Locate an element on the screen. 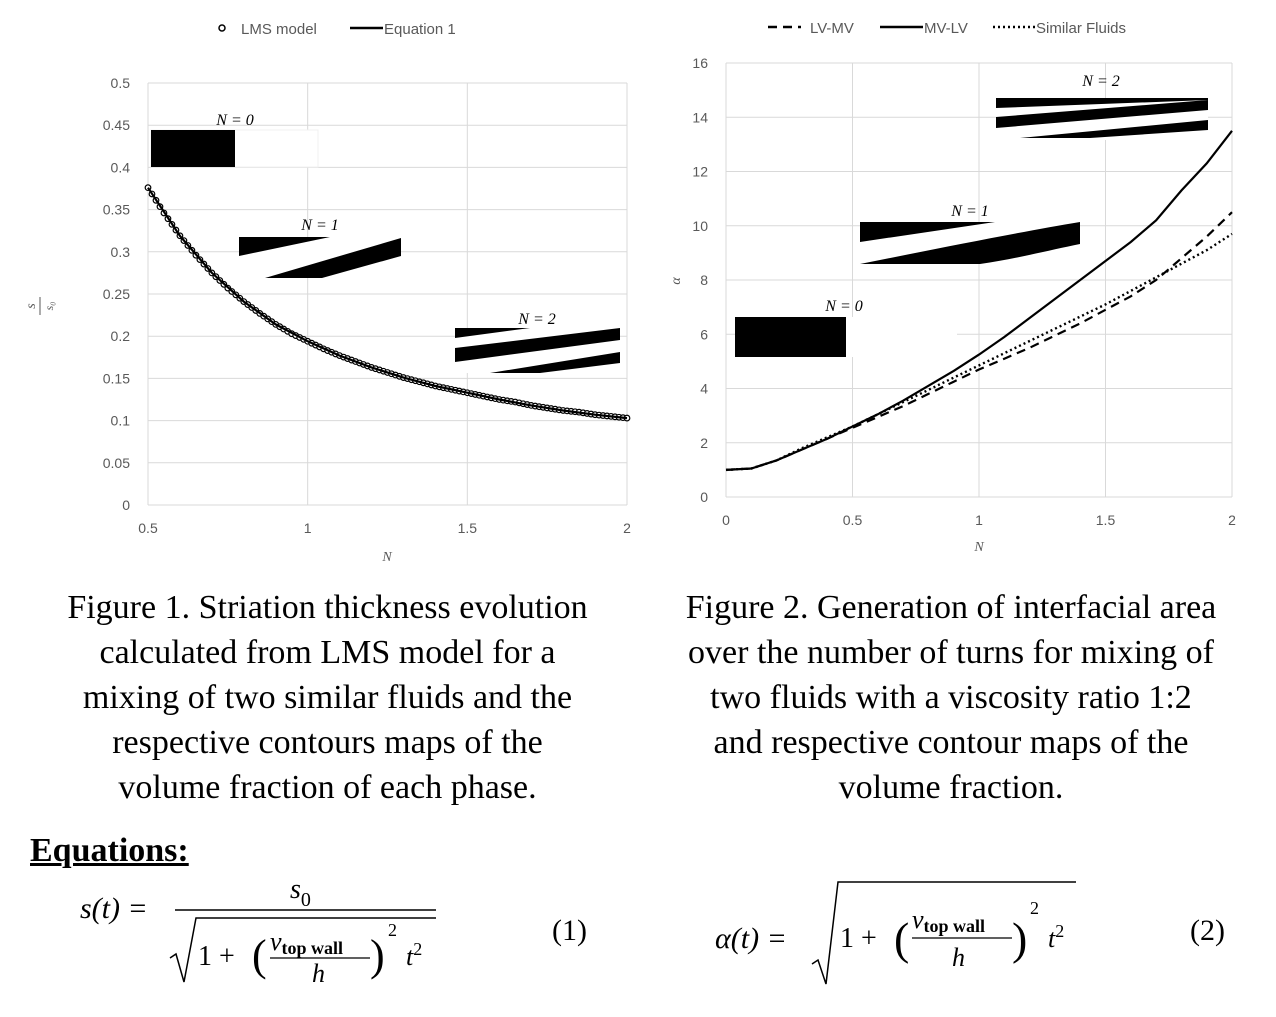 The width and height of the screenshot is (1276, 1017). chart2-inset-n1: N = 1 is located at coordinates (970, 233).